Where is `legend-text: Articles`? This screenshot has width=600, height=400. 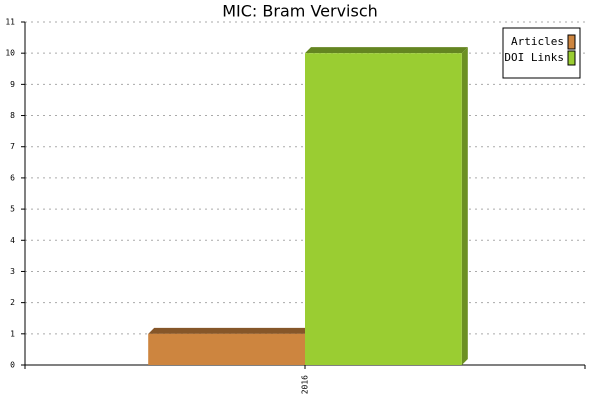 legend-text: Articles is located at coordinates (537, 41).